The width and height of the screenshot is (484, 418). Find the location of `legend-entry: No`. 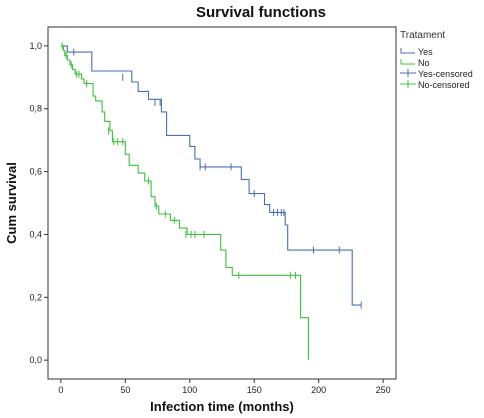

legend-entry: No is located at coordinates (415, 63).